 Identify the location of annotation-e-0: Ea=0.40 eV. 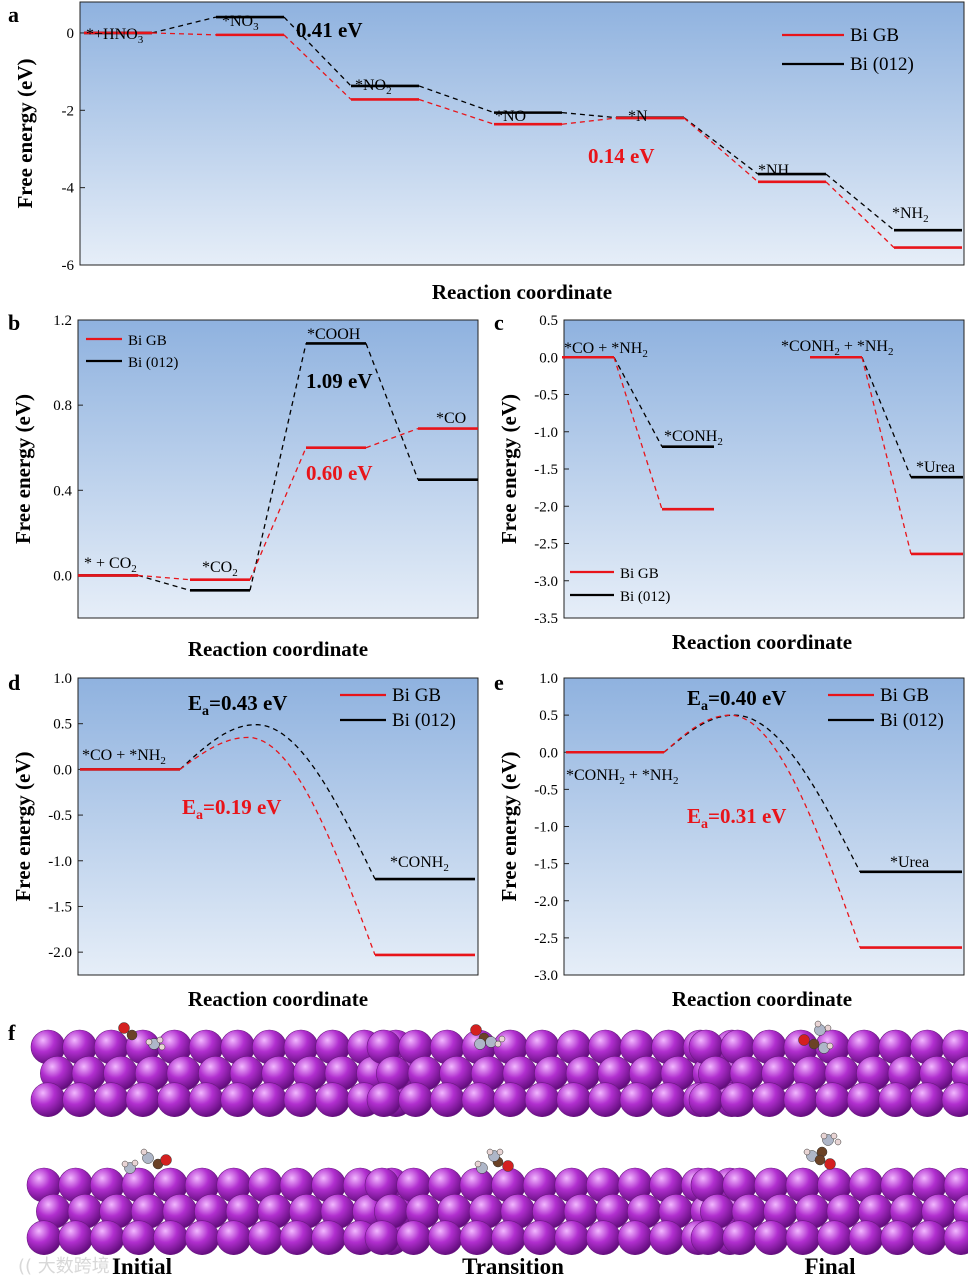
(736, 700).